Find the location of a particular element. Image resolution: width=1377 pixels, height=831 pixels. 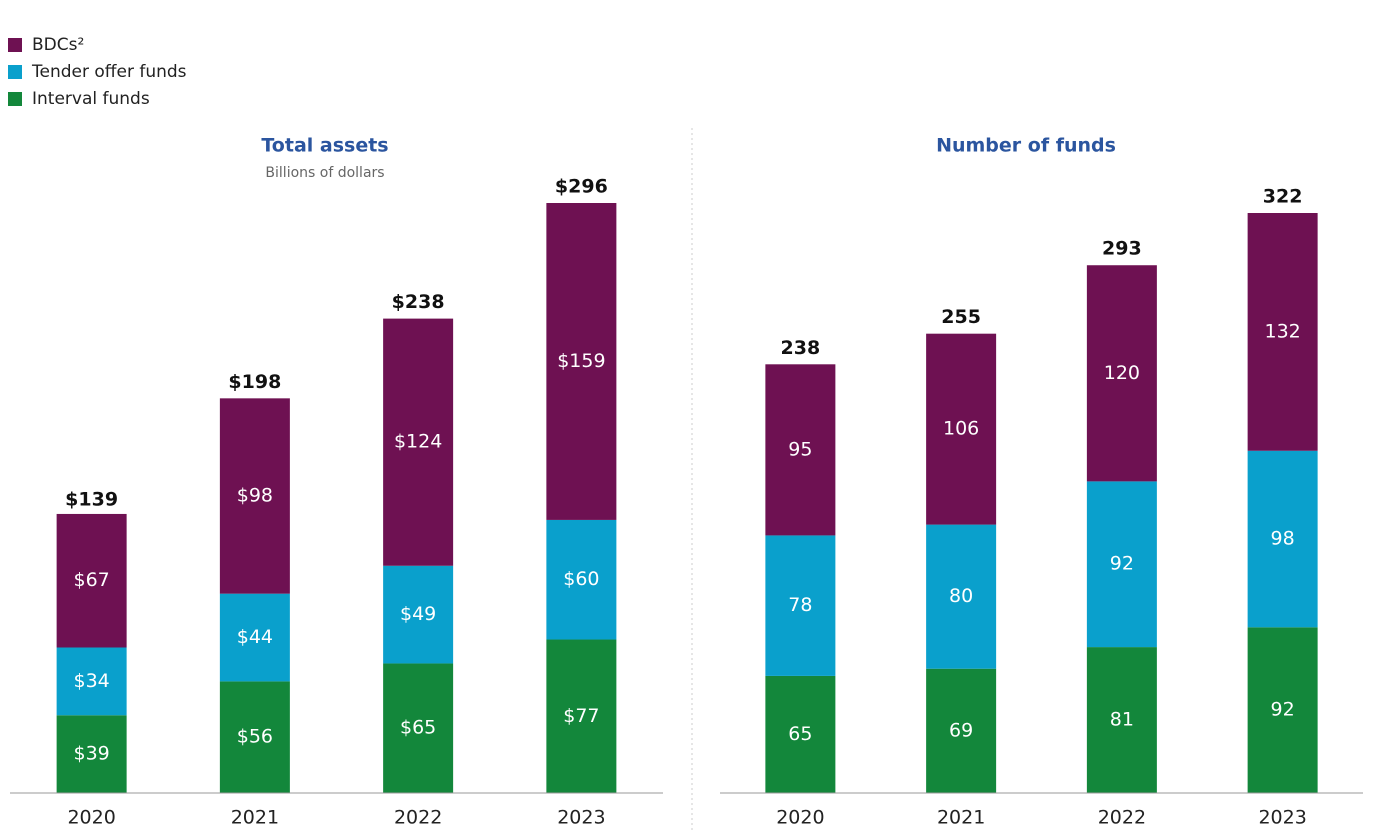

chart-title: Number of funds is located at coordinates (1026, 146).